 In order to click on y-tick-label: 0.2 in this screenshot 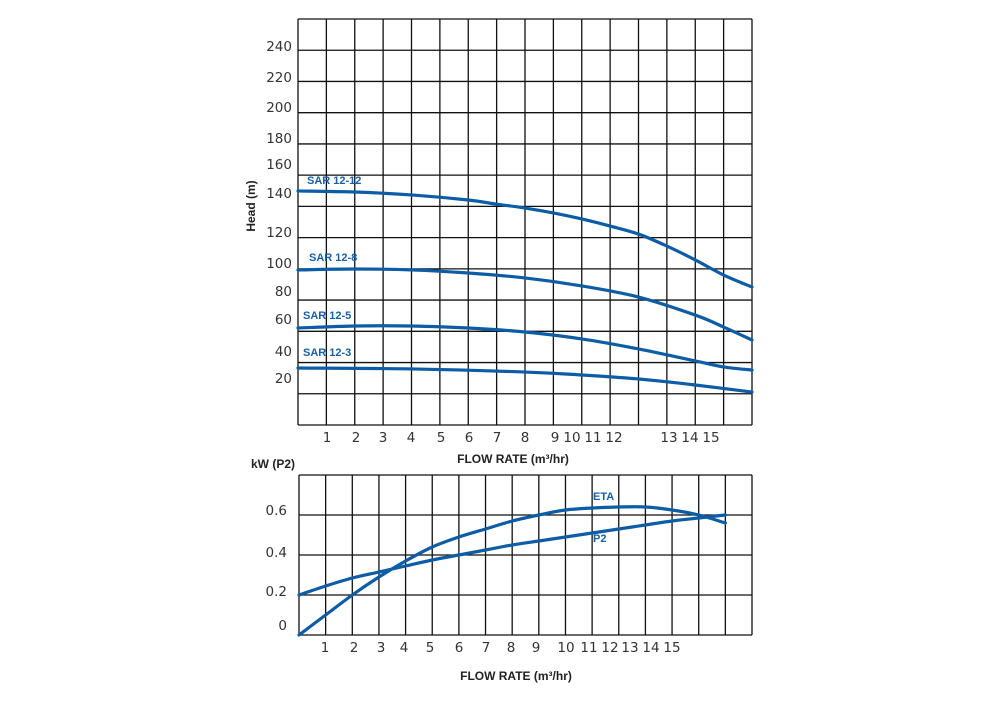, I will do `click(276, 592)`.